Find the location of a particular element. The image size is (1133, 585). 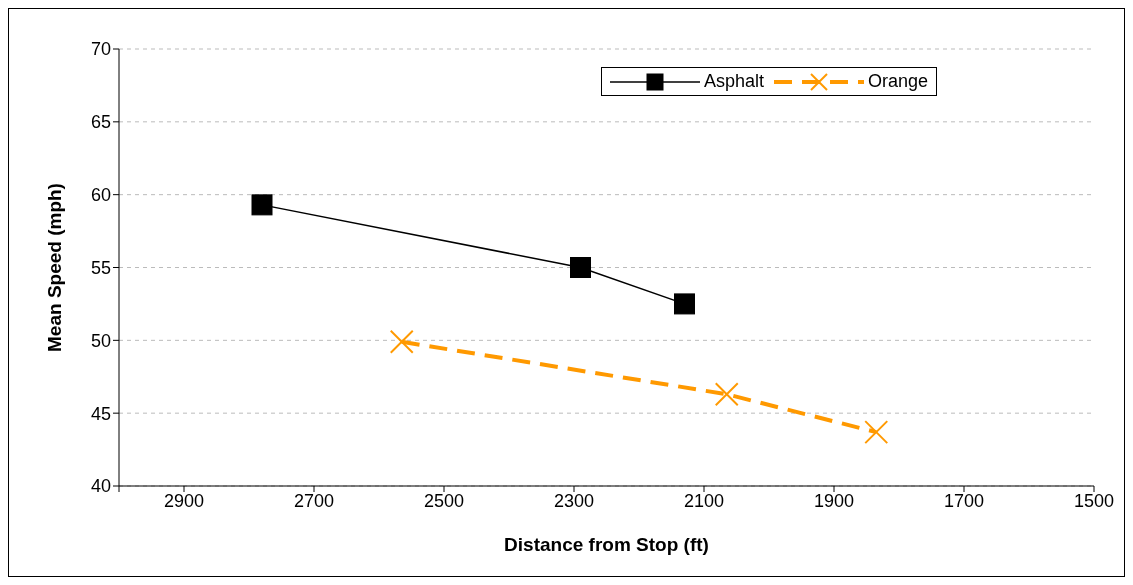

x-tick-label: 2700 is located at coordinates (314, 500).